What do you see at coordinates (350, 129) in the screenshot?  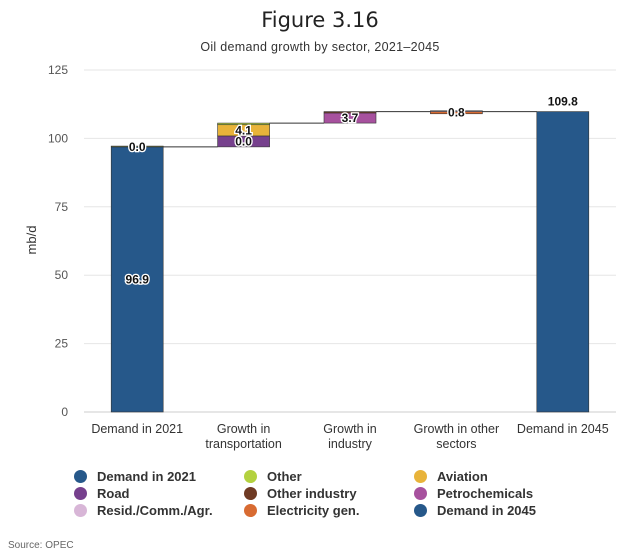 I see `connectors` at bounding box center [350, 129].